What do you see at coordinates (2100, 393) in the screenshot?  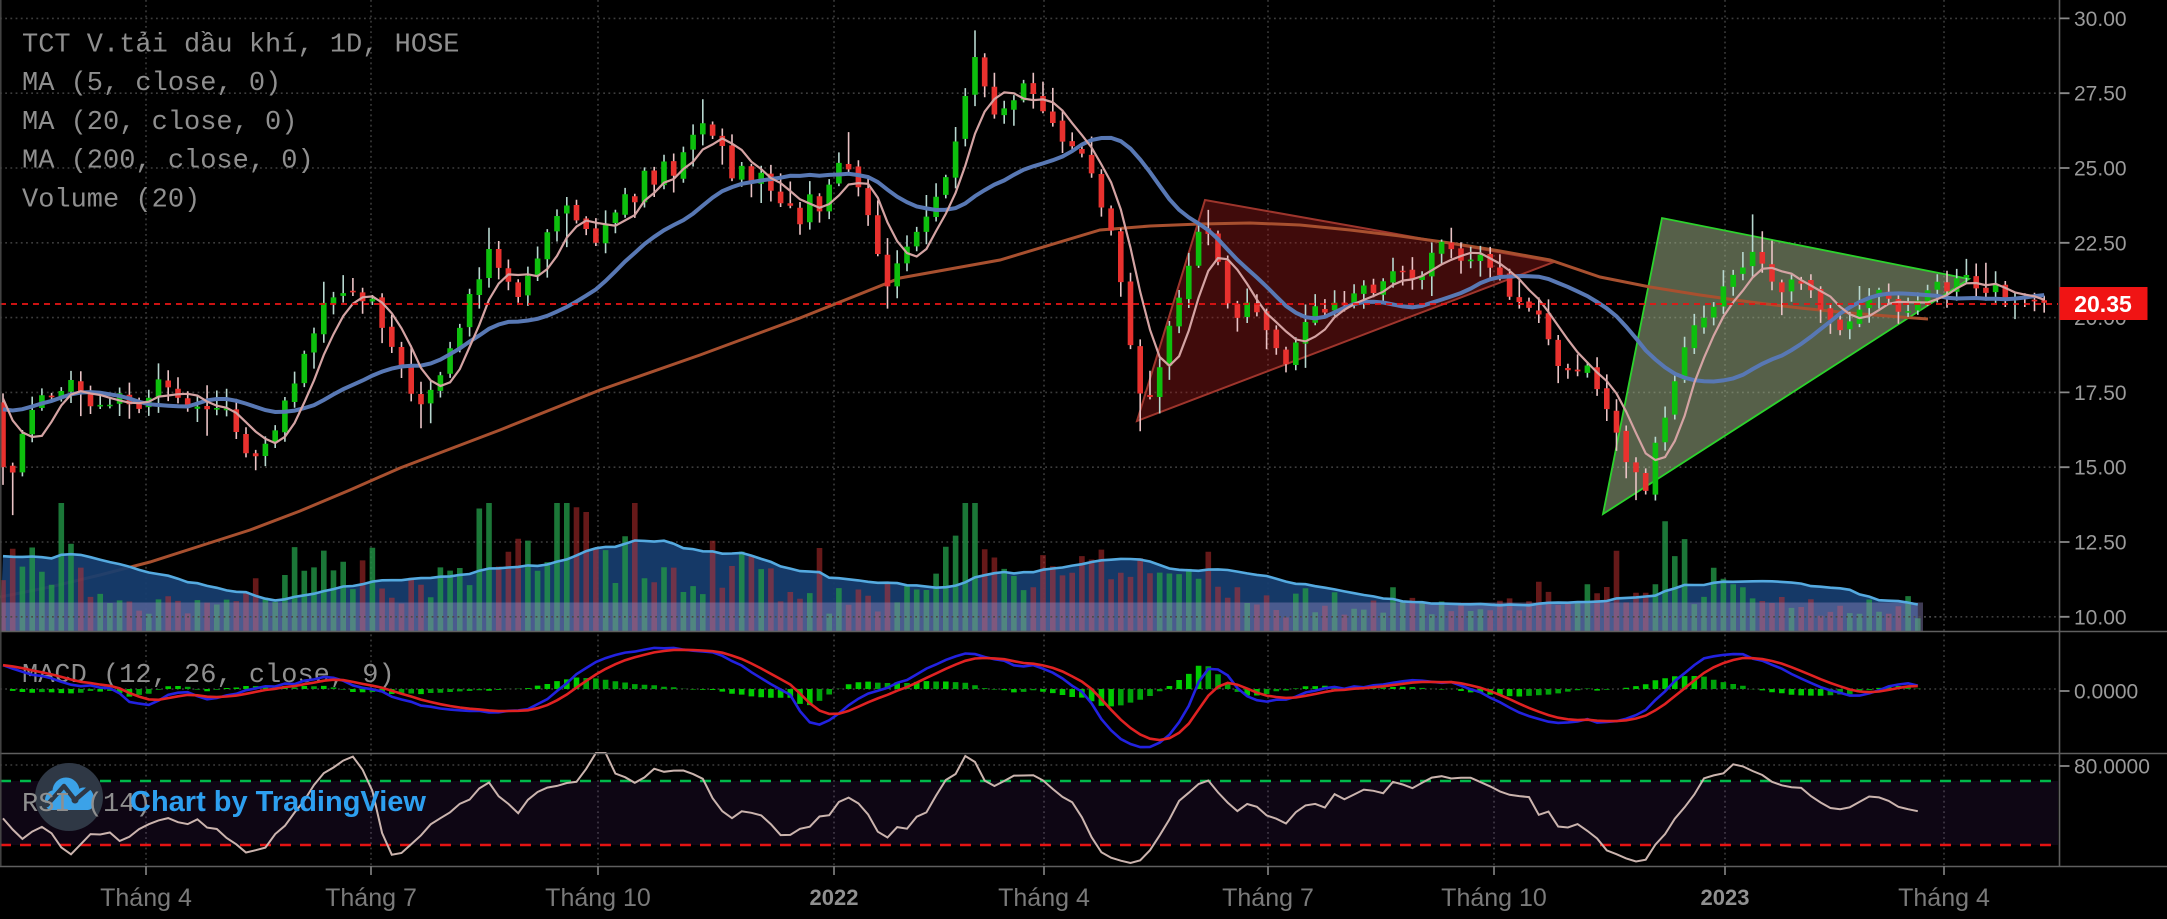 I see `svg-text: 17.50` at bounding box center [2100, 393].